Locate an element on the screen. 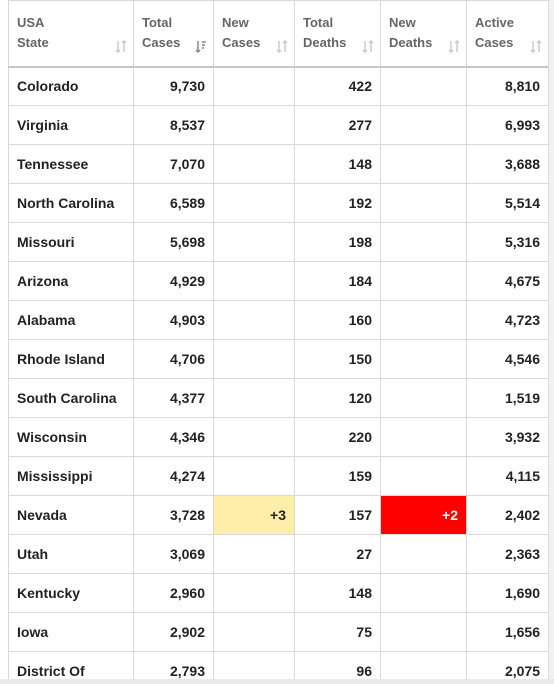  table-cell: +3 is located at coordinates (254, 515).